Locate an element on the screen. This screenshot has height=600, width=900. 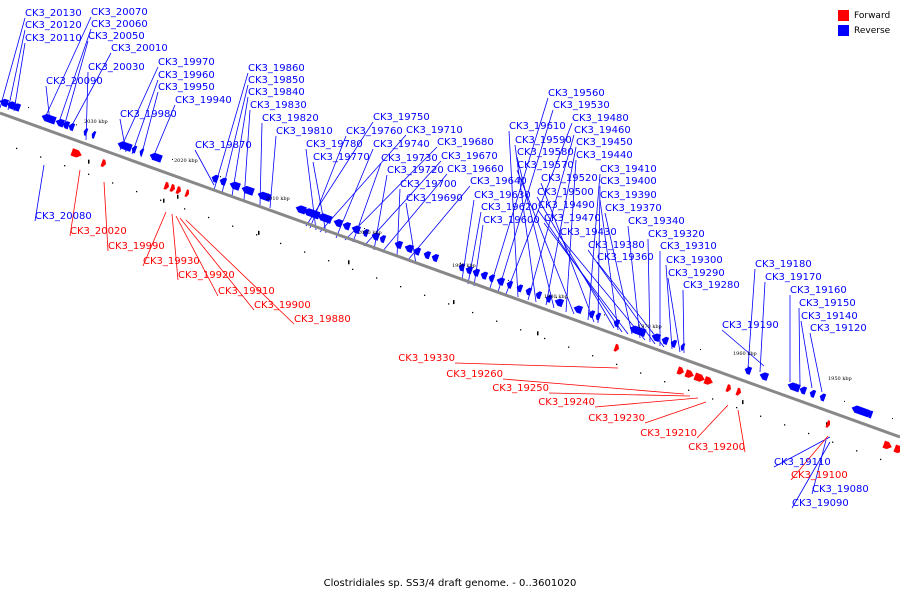
scale-label: 1980 kbp is located at coordinates (556, 297).